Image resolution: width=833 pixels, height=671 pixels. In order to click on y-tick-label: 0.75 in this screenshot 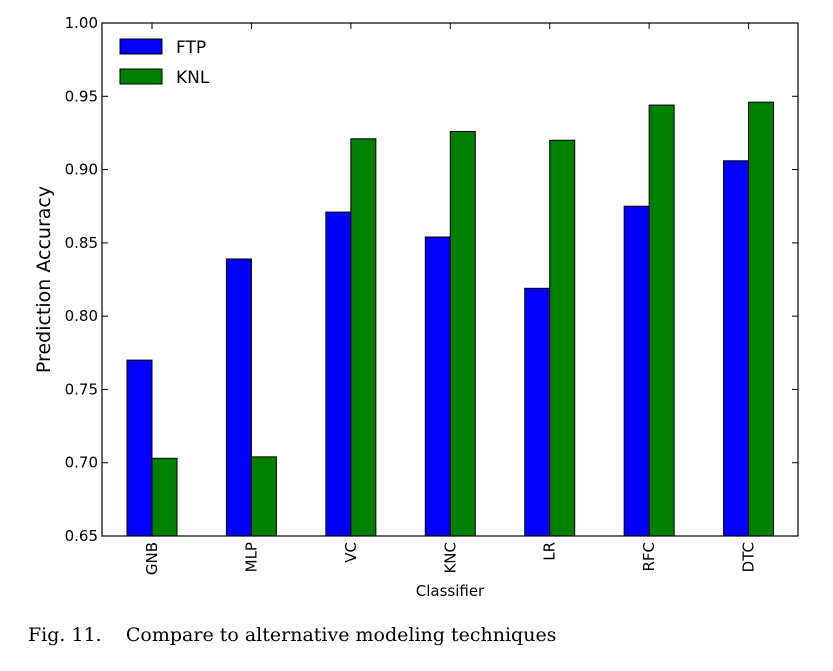, I will do `click(81, 389)`.